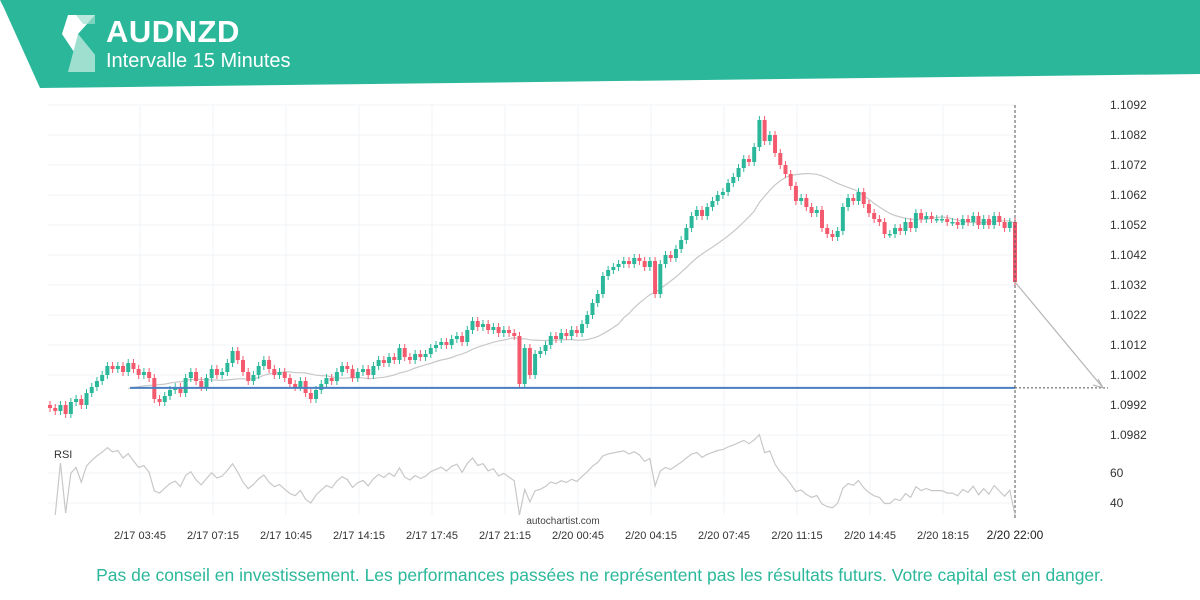  Describe the element at coordinates (943, 536) in the screenshot. I see `time-tick-label: 2/20 18:15` at that location.